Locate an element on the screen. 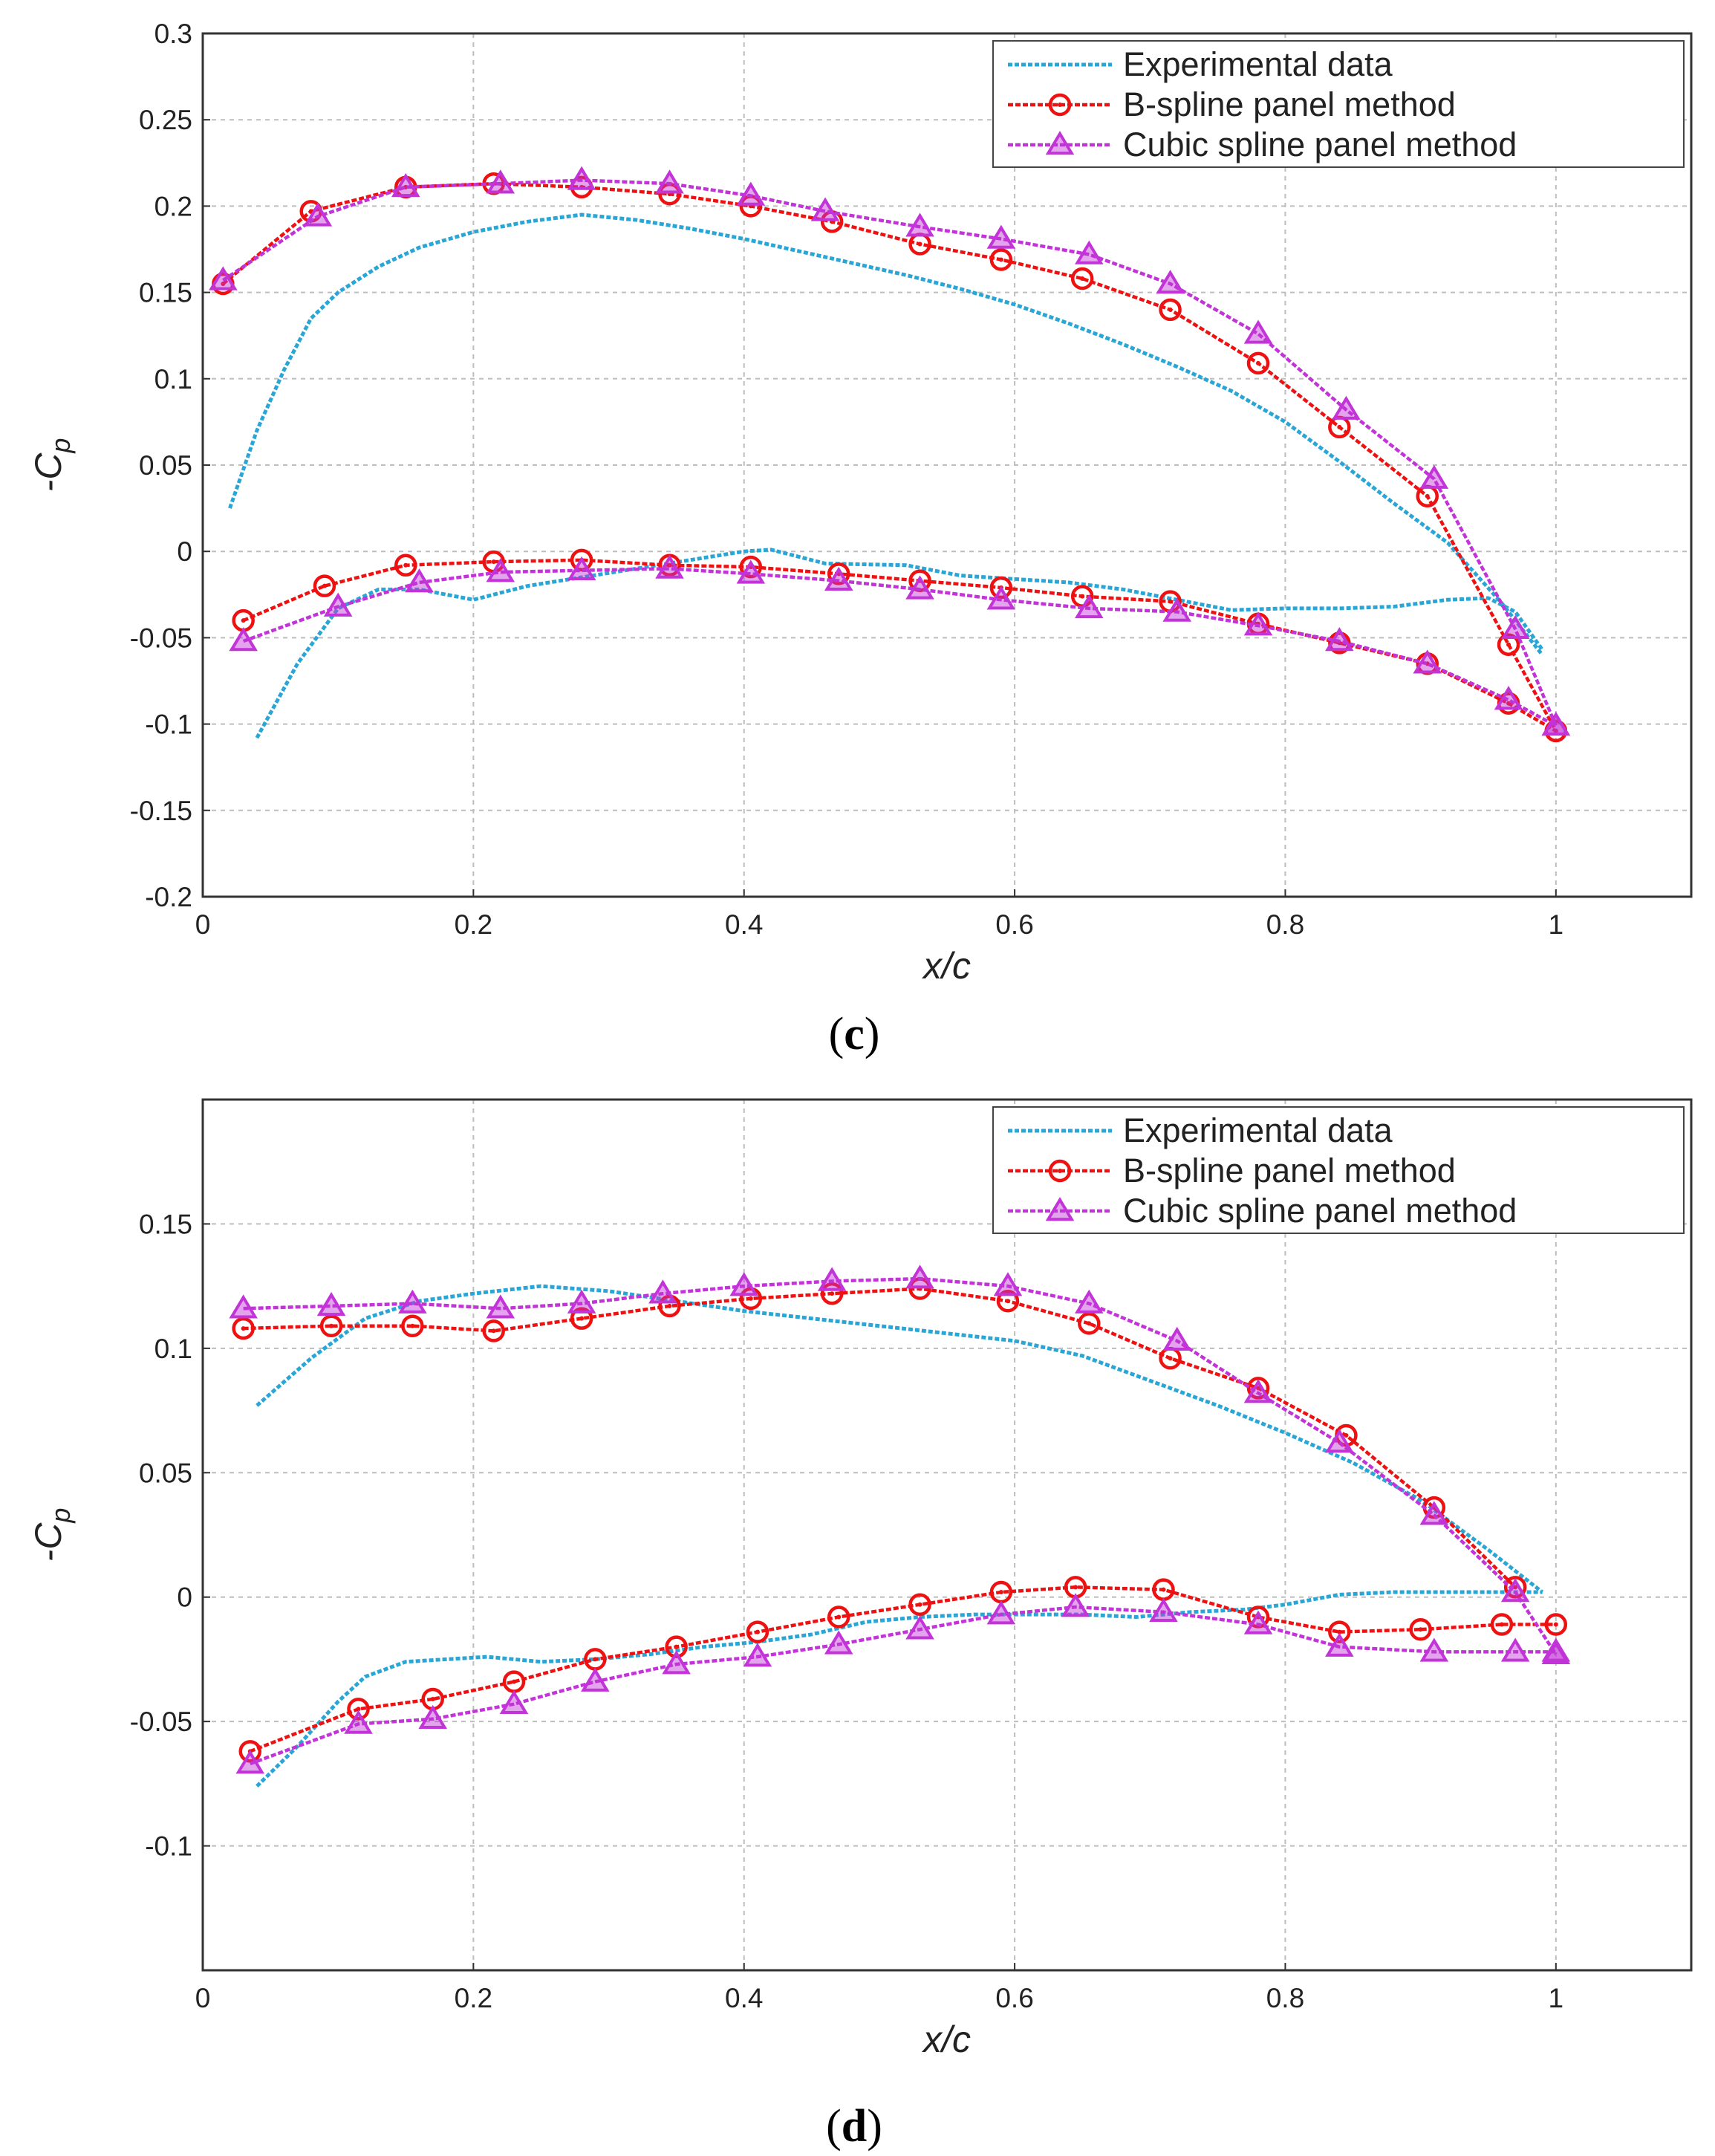 This screenshot has height=2156, width=1715. series-line-experimental-data is located at coordinates (900, 1439).